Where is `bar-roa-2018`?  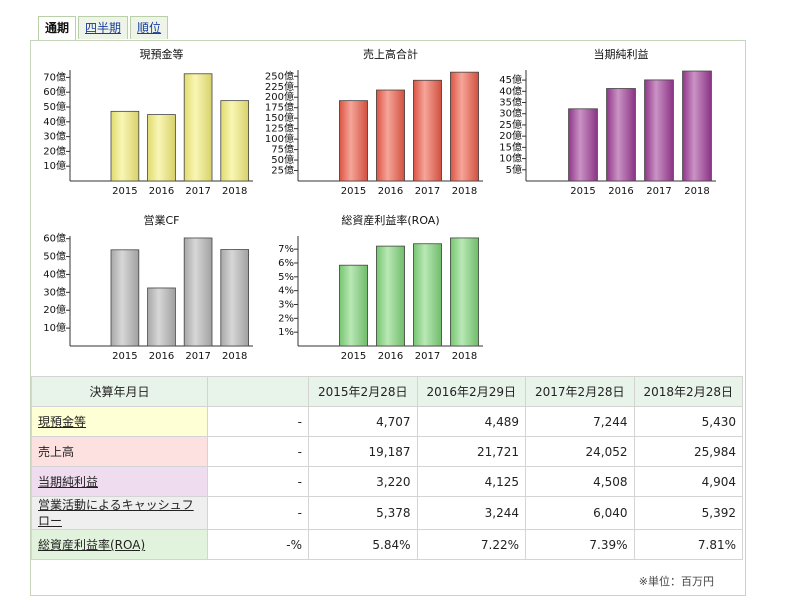 bar-roa-2018 is located at coordinates (464, 292).